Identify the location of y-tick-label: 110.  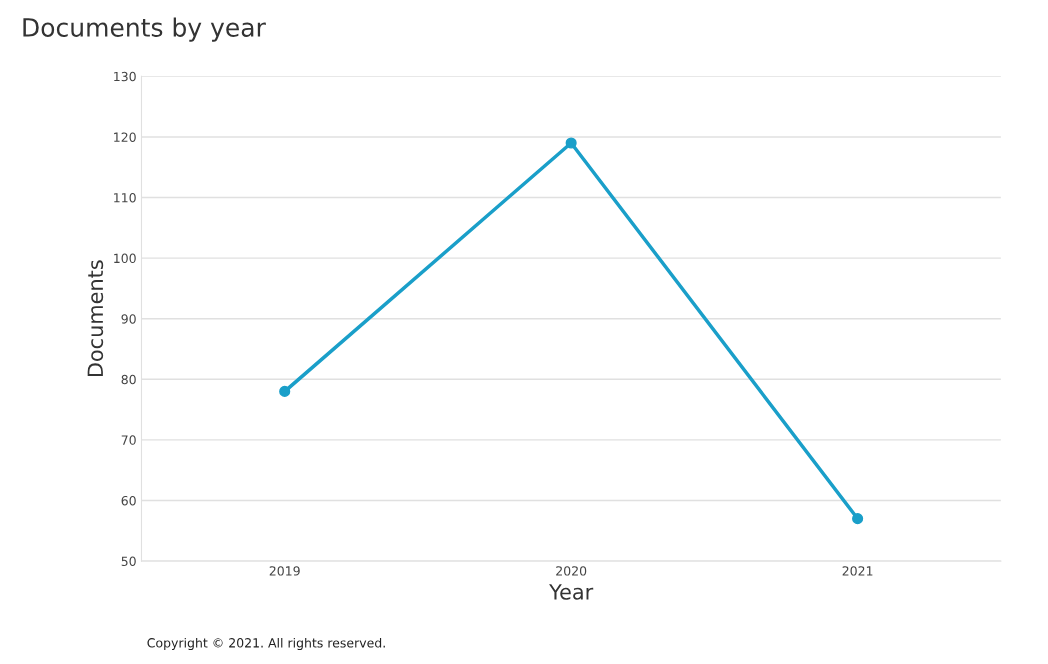
(125, 198).